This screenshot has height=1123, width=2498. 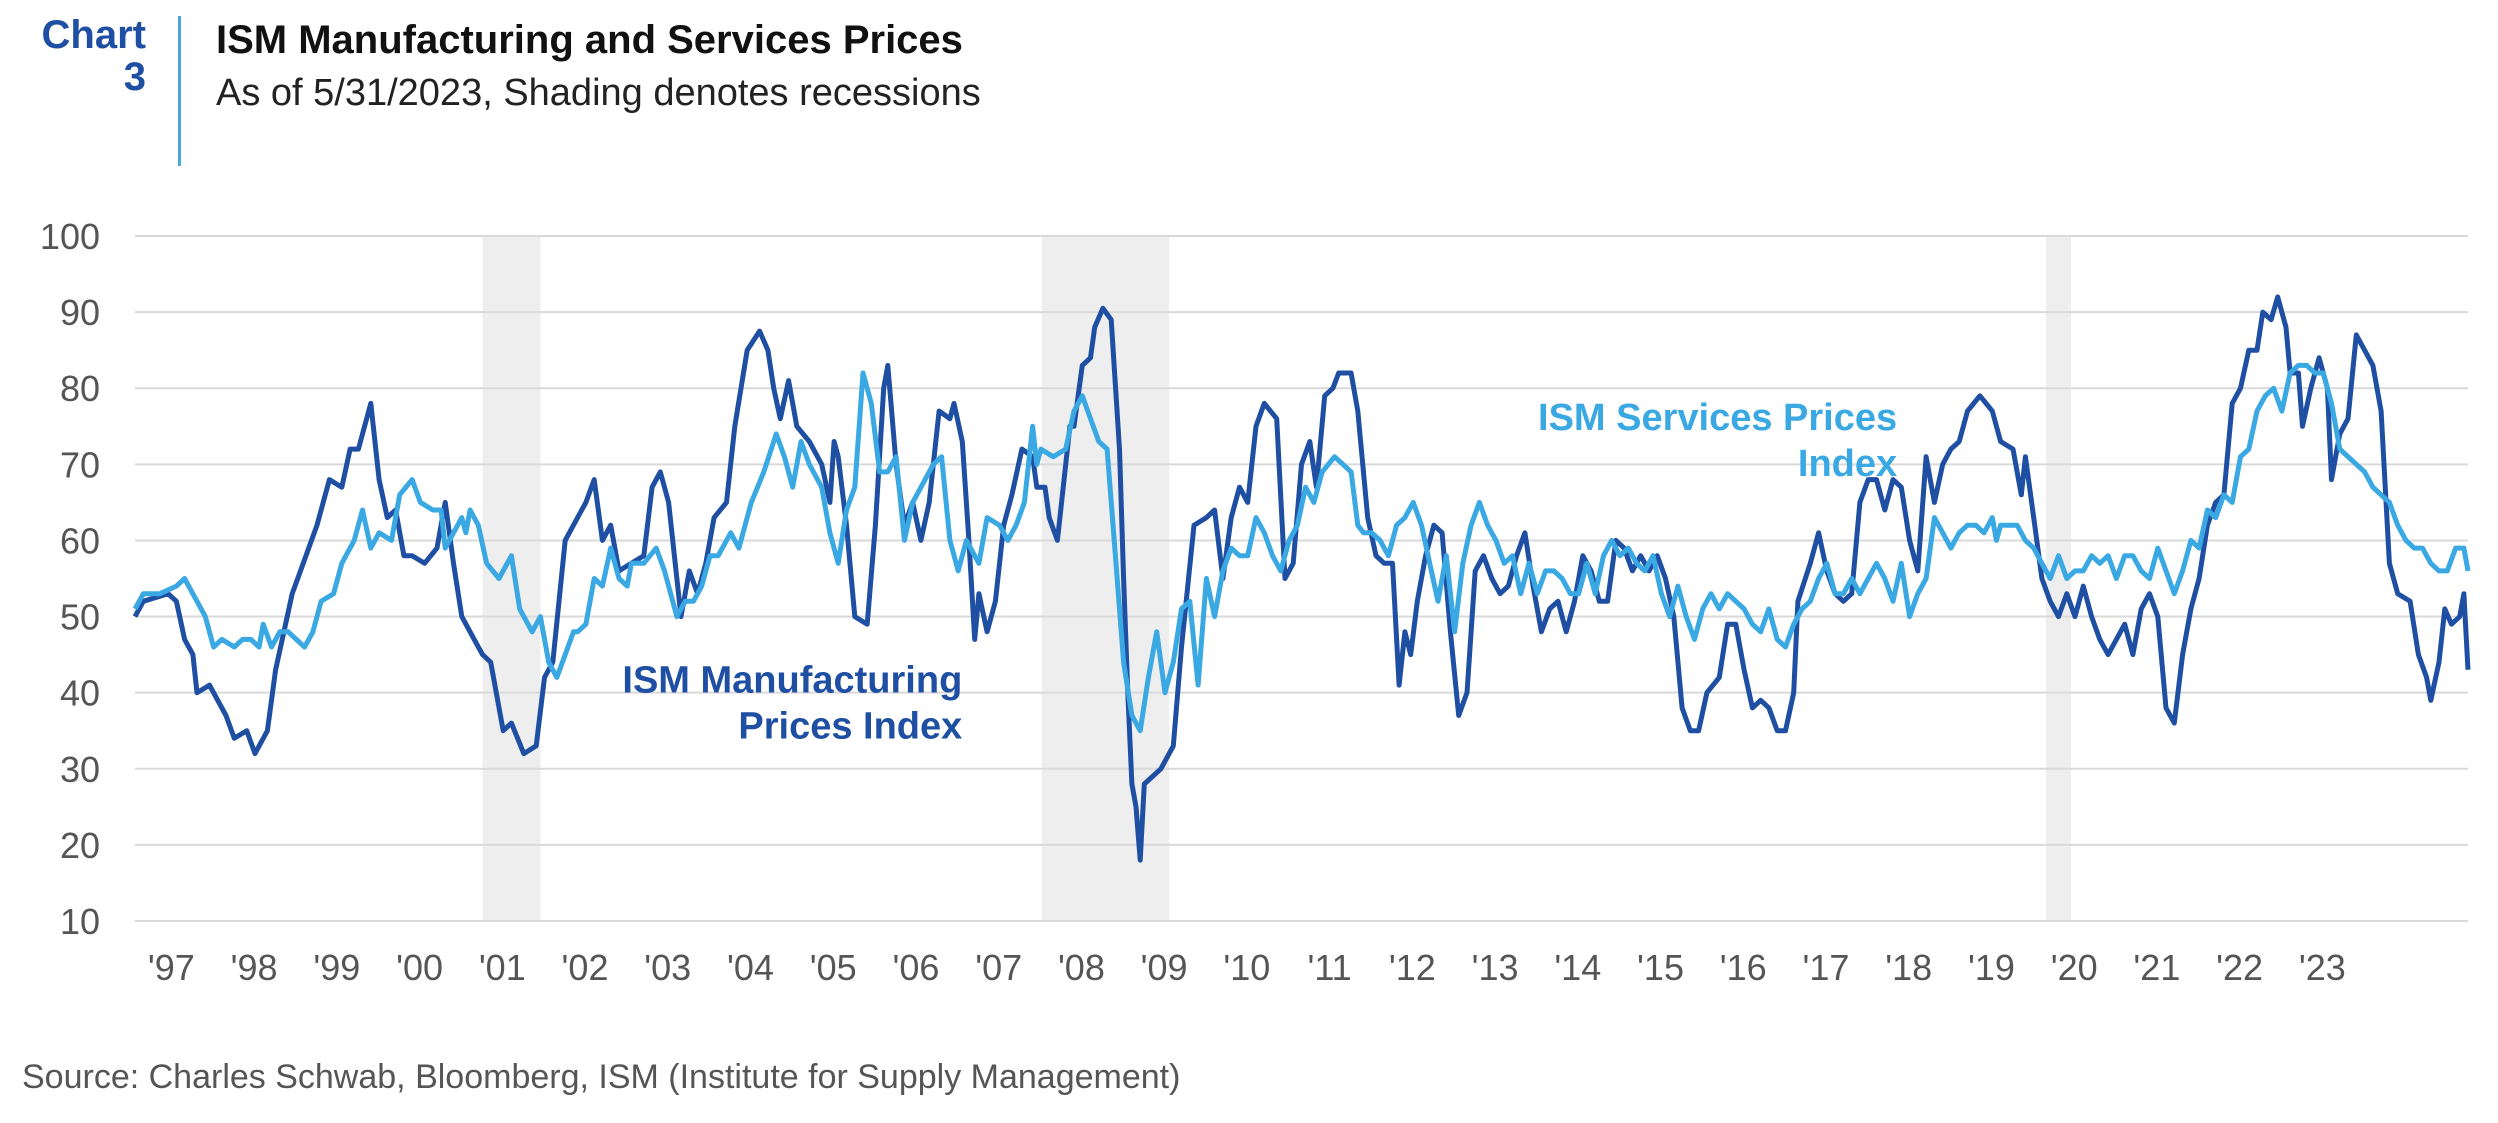 What do you see at coordinates (1329, 967) in the screenshot?
I see `x-tick-label: '11` at bounding box center [1329, 967].